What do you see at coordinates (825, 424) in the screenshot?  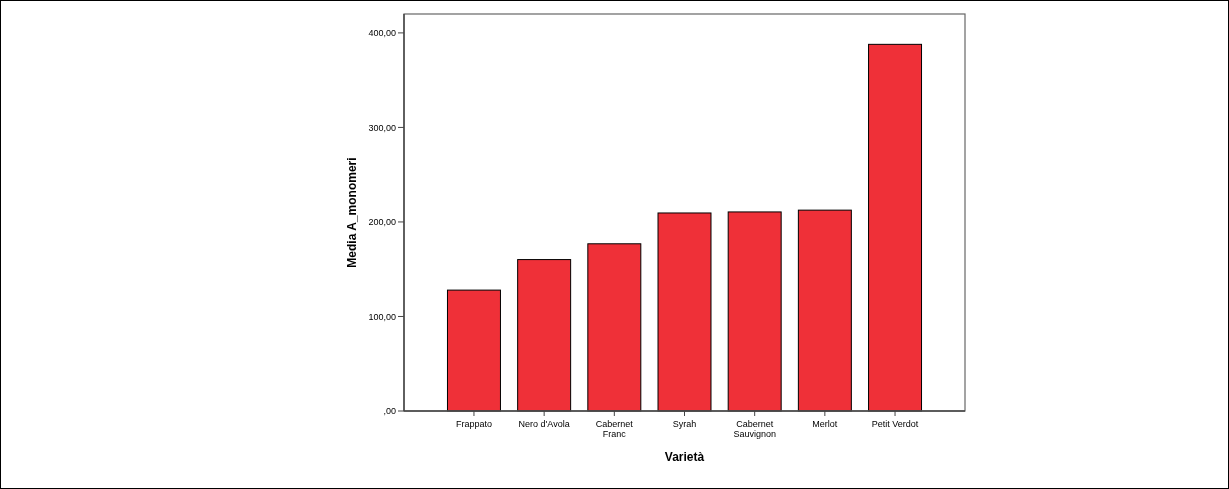 I see `x-tick-label: Merlot` at bounding box center [825, 424].